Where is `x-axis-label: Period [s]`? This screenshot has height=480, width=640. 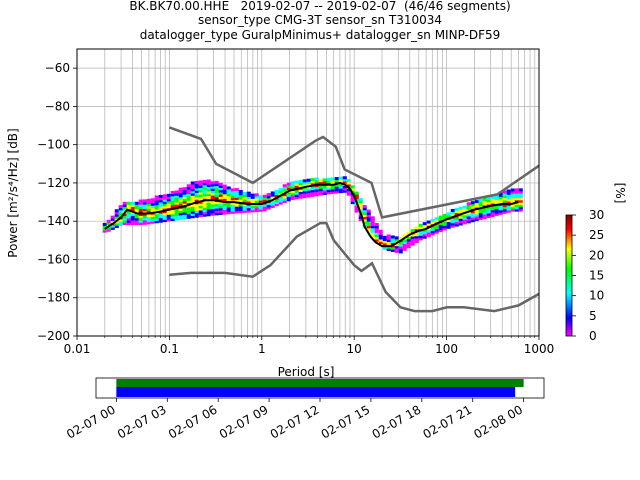 x-axis-label: Period [s] is located at coordinates (306, 372).